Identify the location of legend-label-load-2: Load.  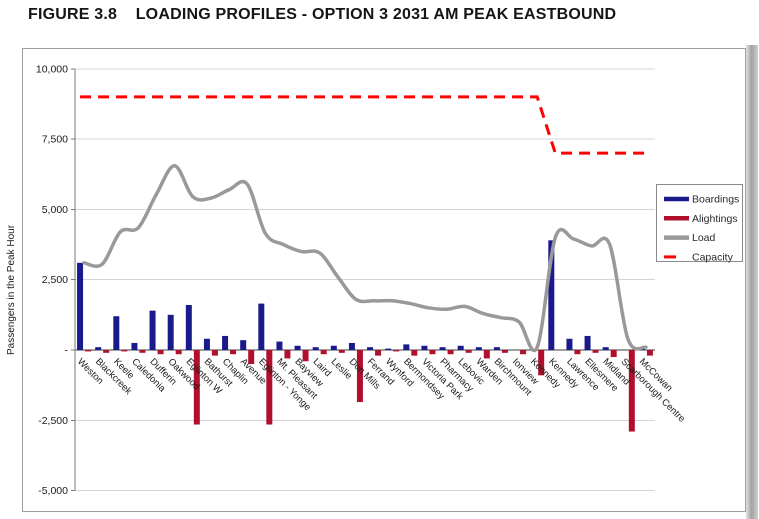
(704, 238).